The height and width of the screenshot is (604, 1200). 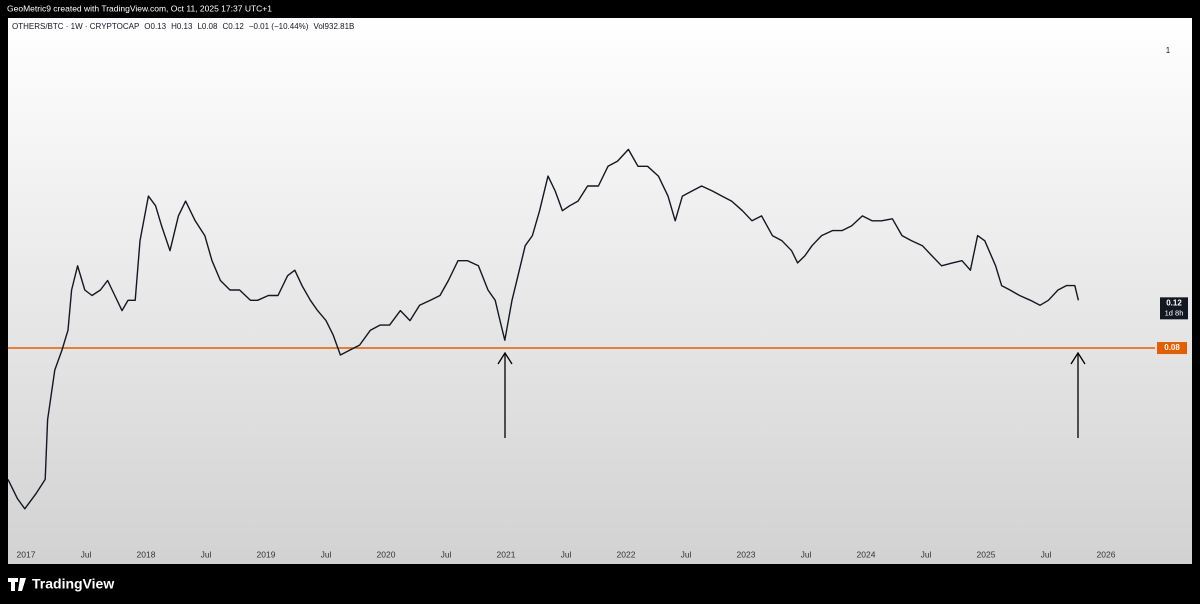 I want to click on level-label-box, so click(x=1172, y=348).